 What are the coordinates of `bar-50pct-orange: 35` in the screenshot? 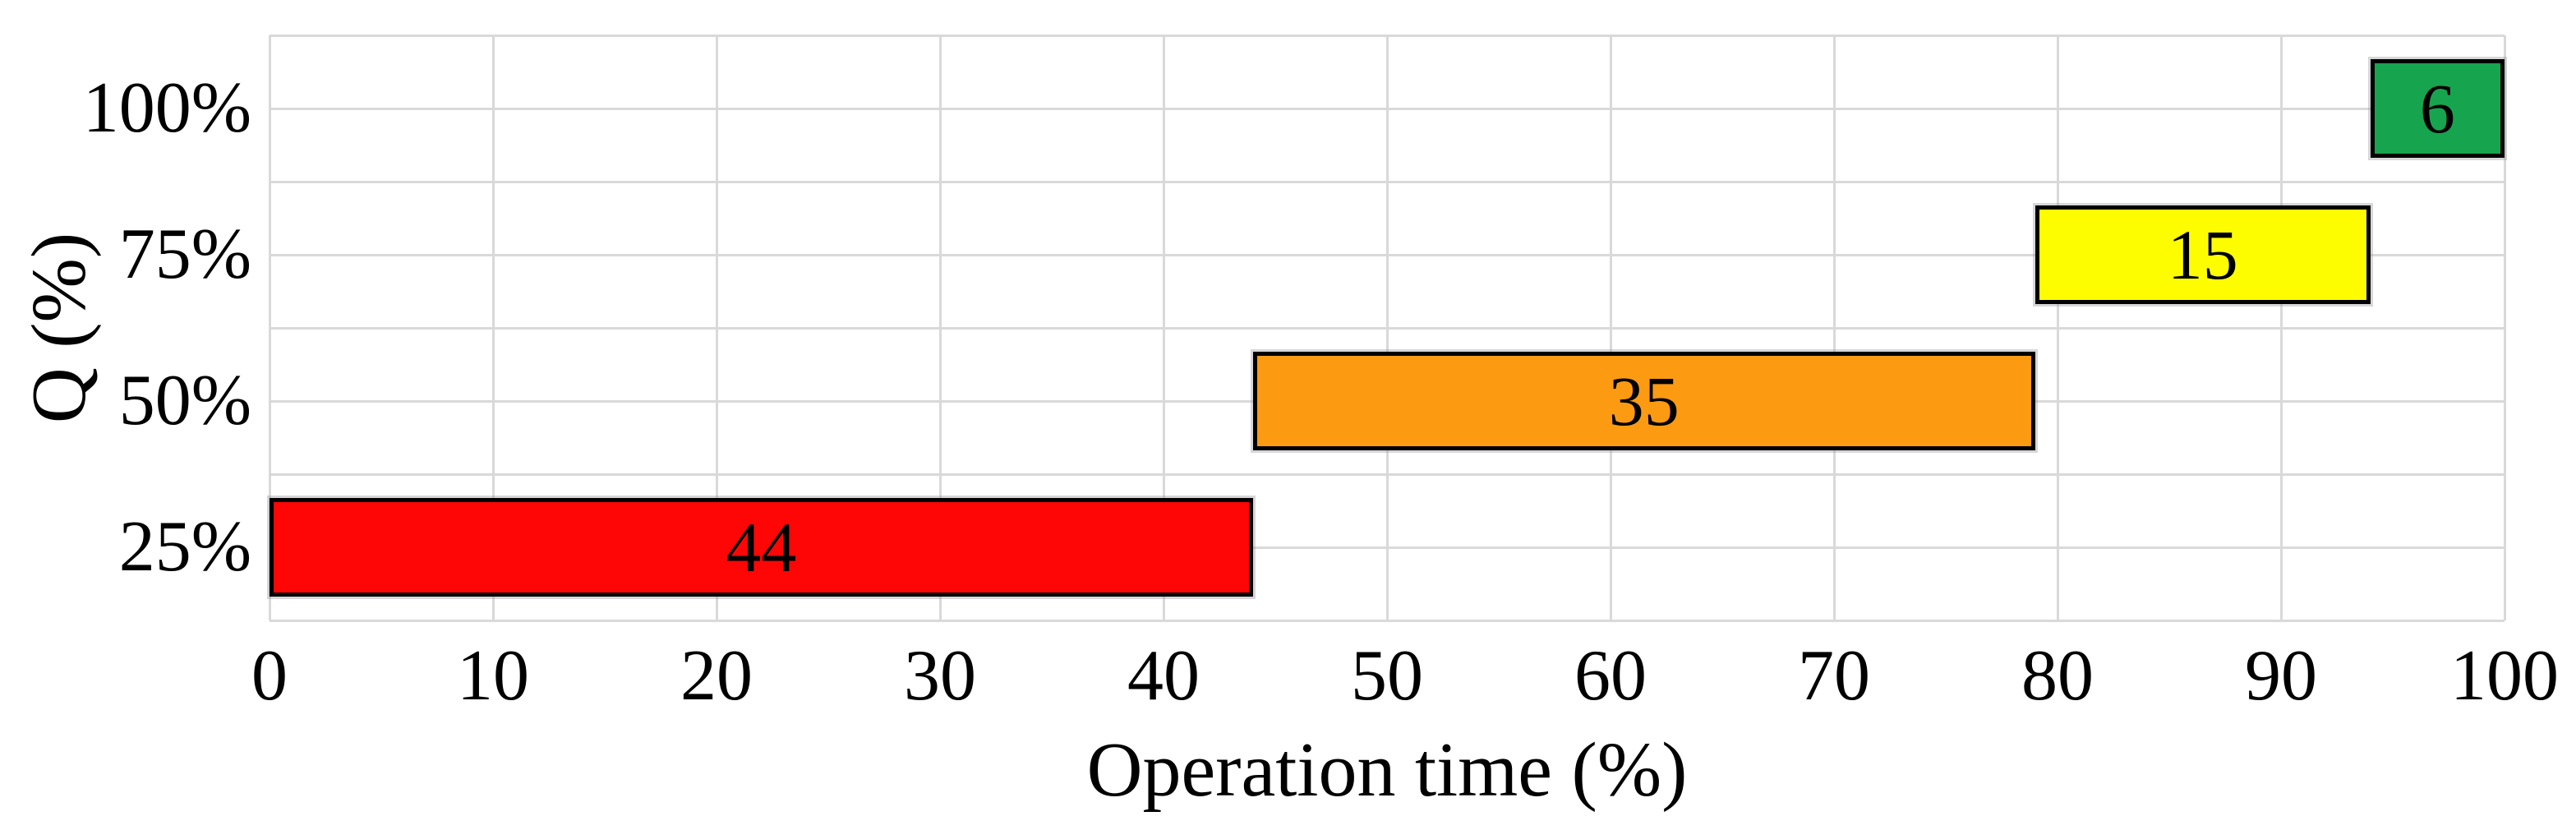 It's located at (1643, 401).